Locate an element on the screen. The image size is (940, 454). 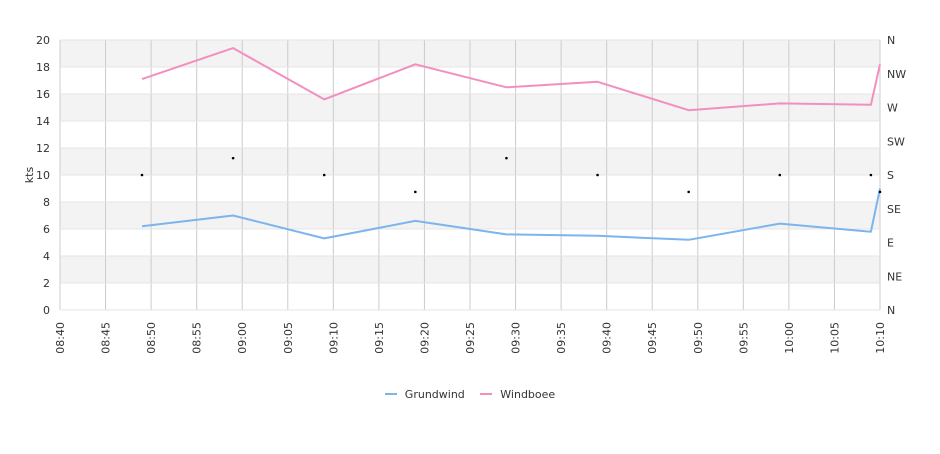
y-axis-ticks: 0 2 4 6 8 10 12 14 16 18 20 is located at coordinates (43, 175).